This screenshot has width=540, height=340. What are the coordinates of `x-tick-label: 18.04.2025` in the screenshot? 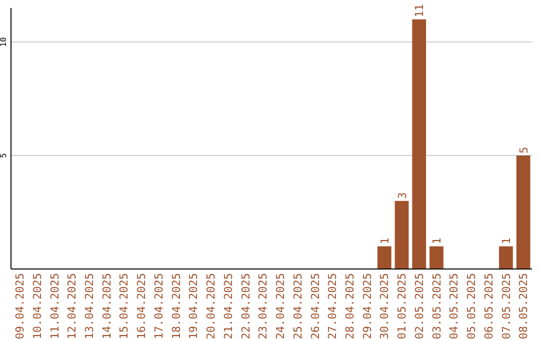 It's located at (176, 306).